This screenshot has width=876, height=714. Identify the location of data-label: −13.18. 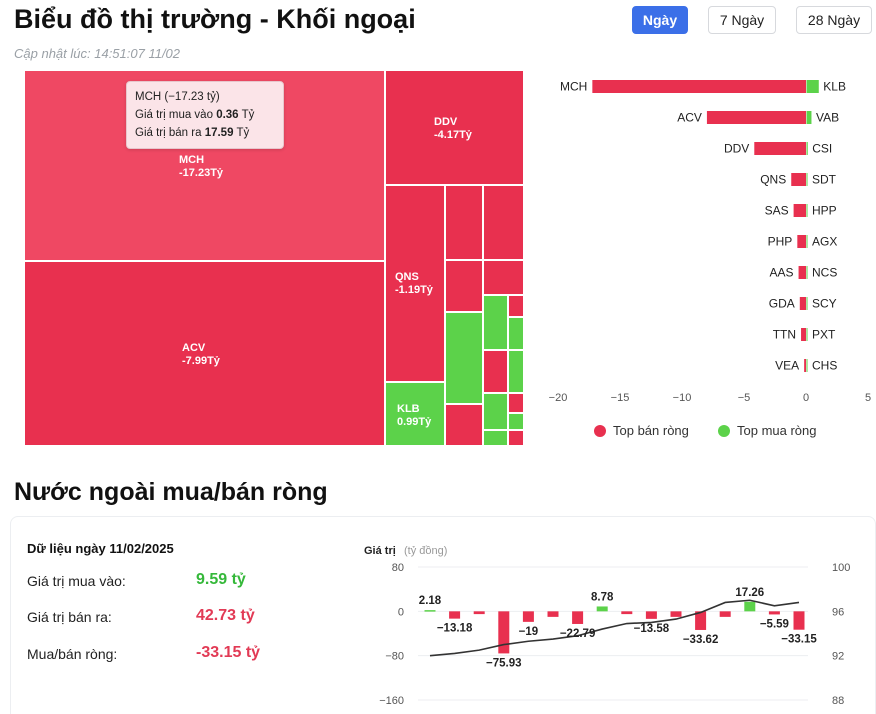
(455, 629).